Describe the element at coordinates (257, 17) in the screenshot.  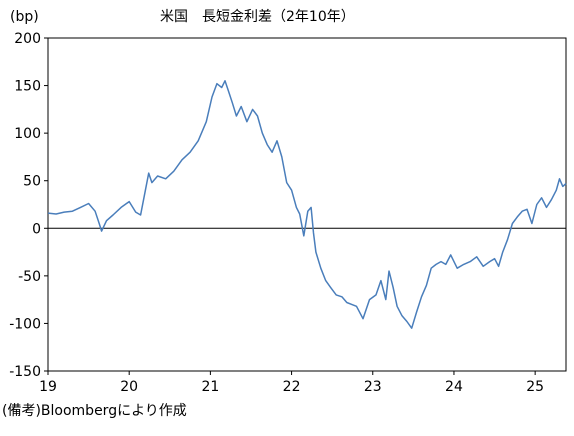
I see `chart-title: 米国 長短金利差（2年10年）` at that location.